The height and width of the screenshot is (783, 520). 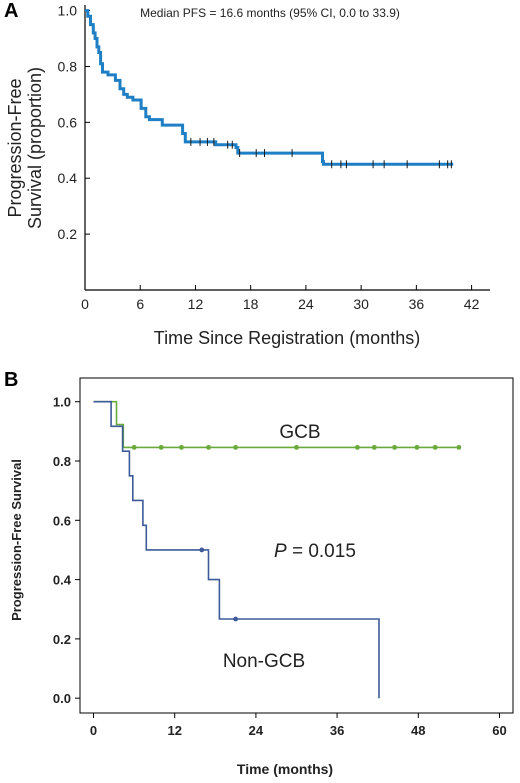 I want to click on panel-a-x-axis-title: Time Since Registration (months), so click(x=287, y=338).